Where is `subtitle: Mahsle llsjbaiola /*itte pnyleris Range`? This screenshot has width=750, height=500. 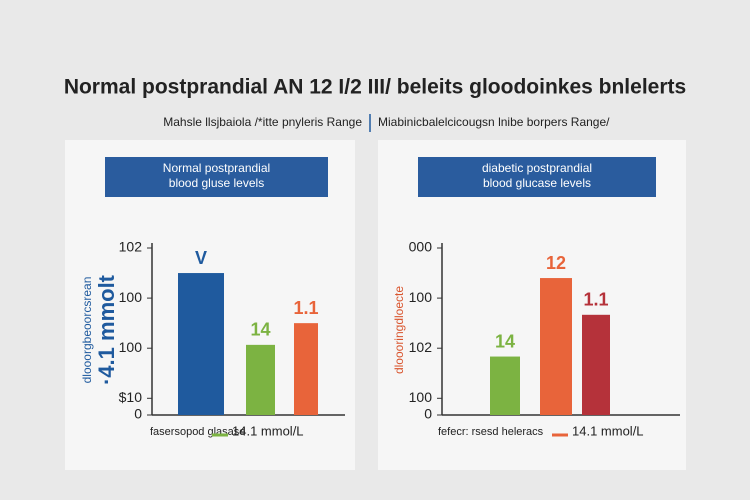 subtitle: Mahsle llsjbaiola /*itte pnyleris Range is located at coordinates (262, 122).